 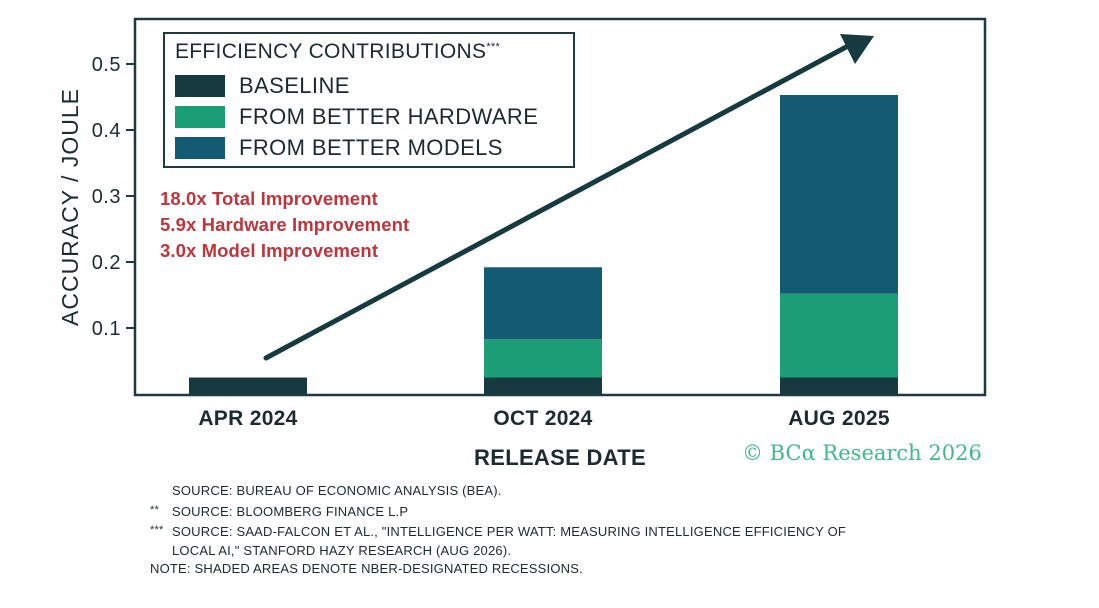 What do you see at coordinates (338, 51) in the screenshot?
I see `legend-title: EFFICIENCY CONTRIBUTIONS***` at bounding box center [338, 51].